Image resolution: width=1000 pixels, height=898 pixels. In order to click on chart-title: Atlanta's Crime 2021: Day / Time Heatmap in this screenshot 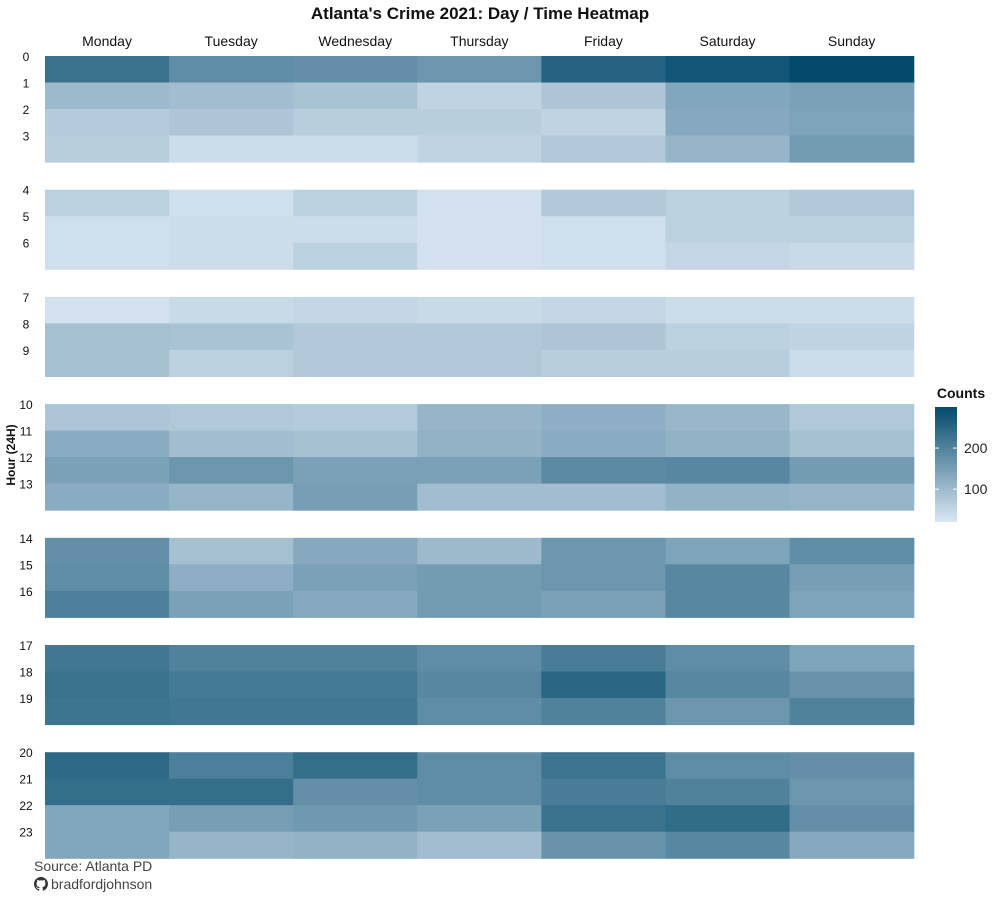, I will do `click(480, 13)`.